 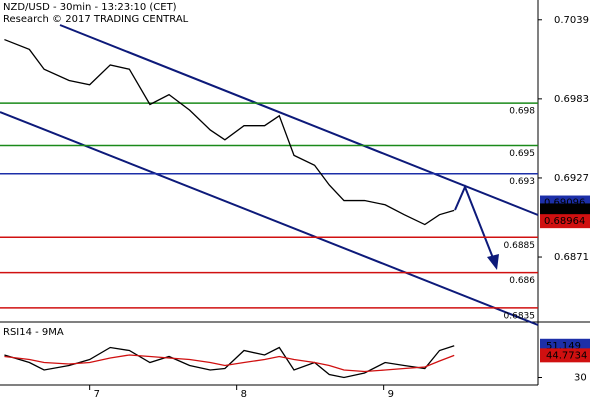 What do you see at coordinates (571, 178) in the screenshot?
I see `y-tick-label: 0.6927` at bounding box center [571, 178].